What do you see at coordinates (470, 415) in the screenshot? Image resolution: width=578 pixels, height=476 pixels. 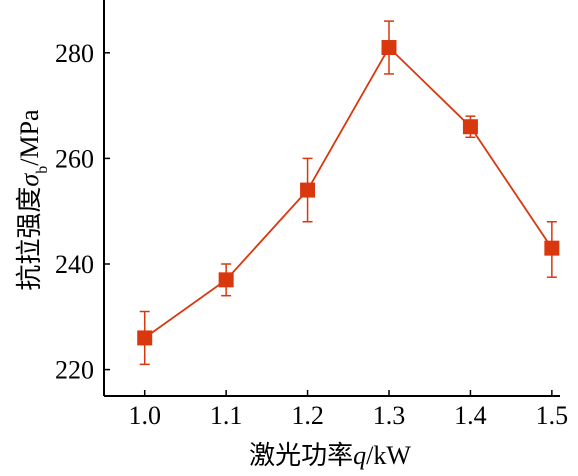 I see `x-tick-label: 1.4` at bounding box center [470, 415].